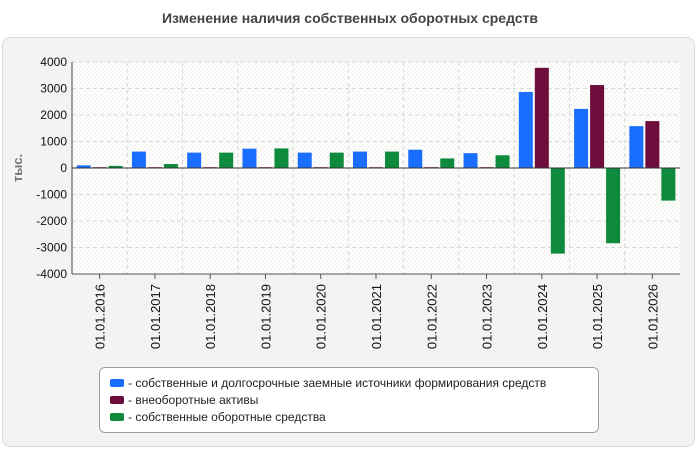  I want to click on x-tick-label: 01.01.2022, so click(431, 316).